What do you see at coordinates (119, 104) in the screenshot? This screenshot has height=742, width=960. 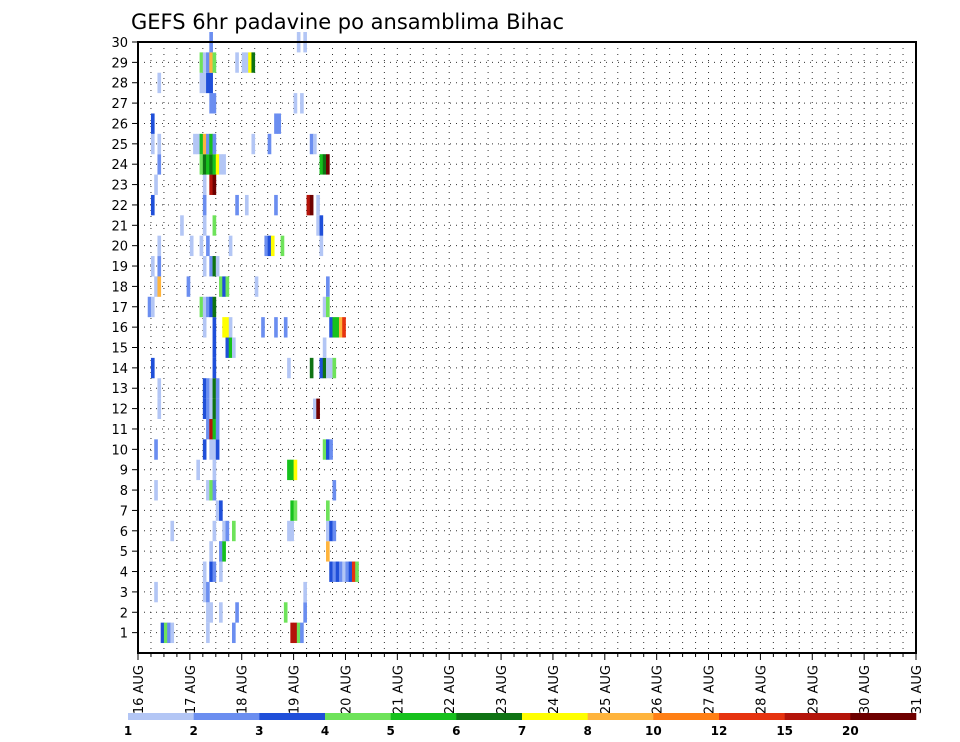 I see `y-tick-label: 27` at bounding box center [119, 104].